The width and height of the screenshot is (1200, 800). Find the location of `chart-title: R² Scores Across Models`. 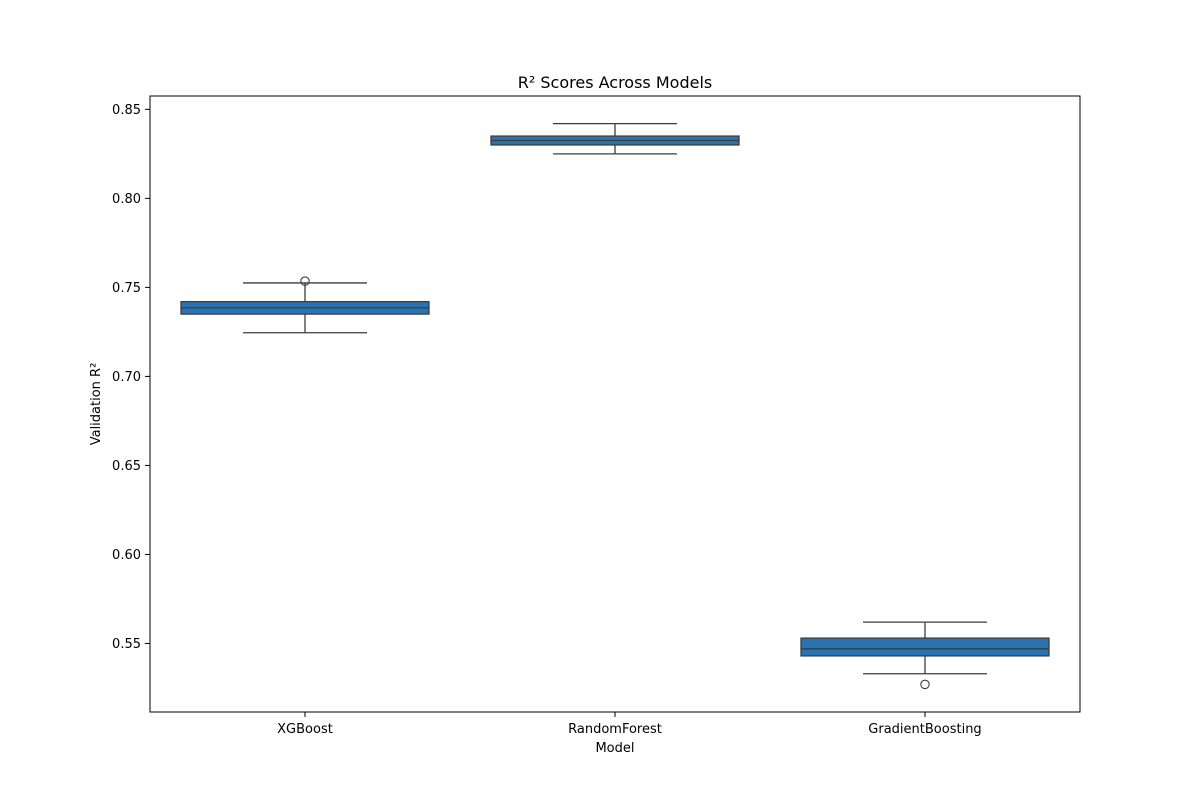

chart-title: R² Scores Across Models is located at coordinates (615, 82).